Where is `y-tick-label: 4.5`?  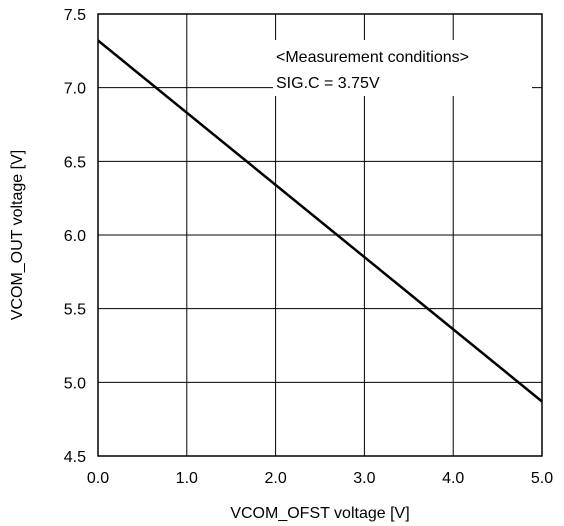
y-tick-label: 4.5 is located at coordinates (75, 457).